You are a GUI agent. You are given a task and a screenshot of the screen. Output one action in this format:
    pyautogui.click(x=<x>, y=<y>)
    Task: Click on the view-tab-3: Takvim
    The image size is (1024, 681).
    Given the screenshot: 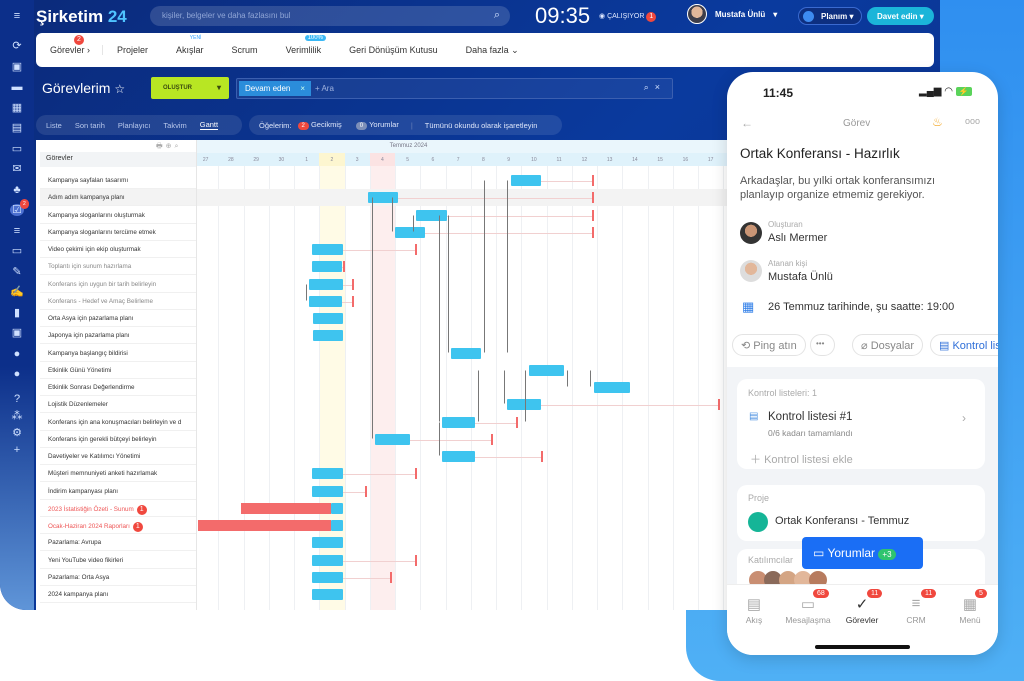 What is the action you would take?
    pyautogui.click(x=175, y=125)
    